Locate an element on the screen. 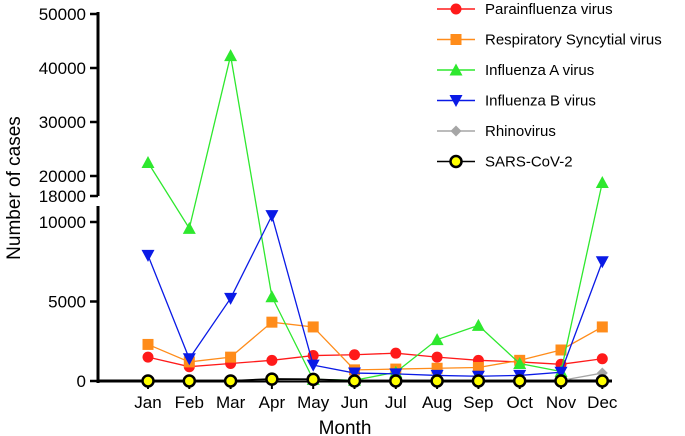 This screenshot has width=685, height=436. series-parainfluenza-virus is located at coordinates (375, 360).